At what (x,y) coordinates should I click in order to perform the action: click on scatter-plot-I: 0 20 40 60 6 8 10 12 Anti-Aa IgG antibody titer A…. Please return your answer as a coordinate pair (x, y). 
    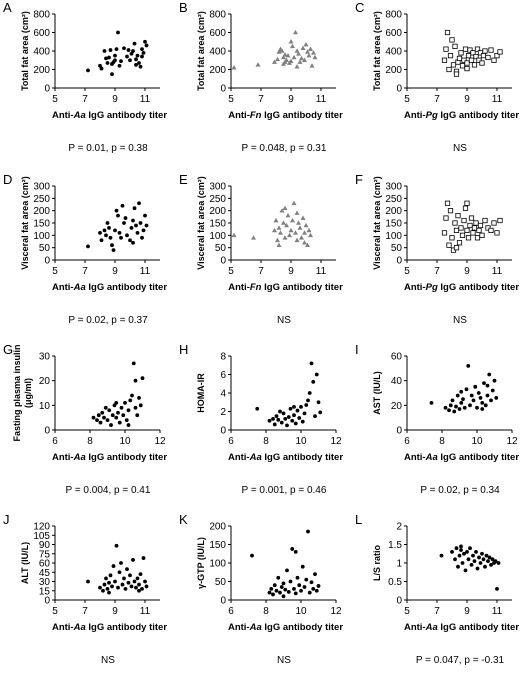
    Looking at the image, I should click on (445, 408).